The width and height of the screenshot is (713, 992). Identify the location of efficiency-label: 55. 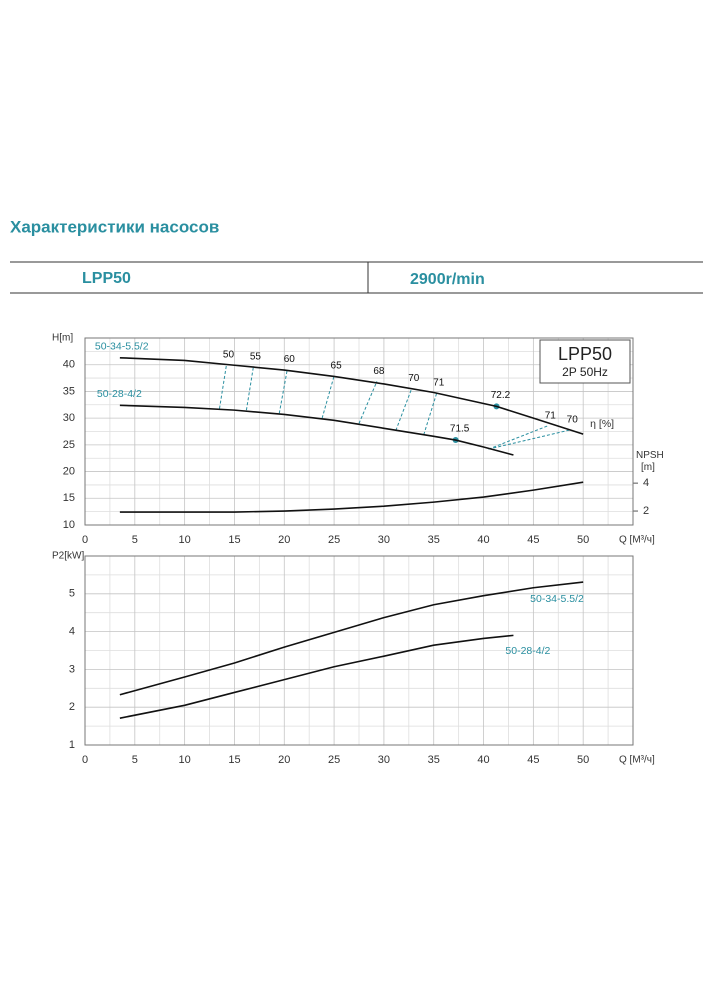
(256, 356).